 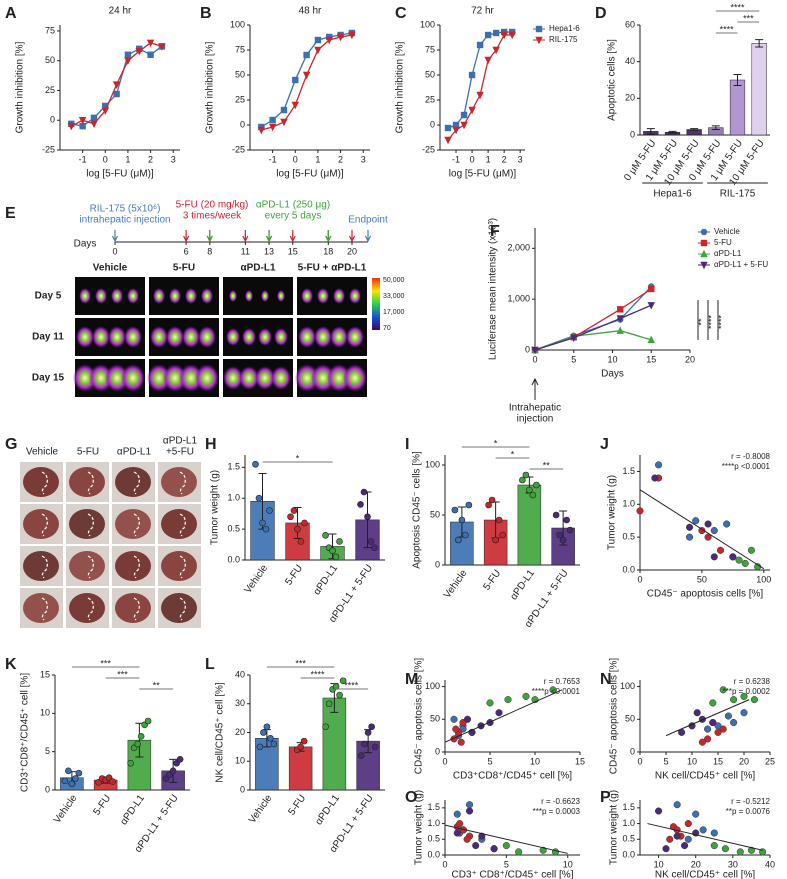 I want to click on y-tick-label: 0.5, so click(x=628, y=839).